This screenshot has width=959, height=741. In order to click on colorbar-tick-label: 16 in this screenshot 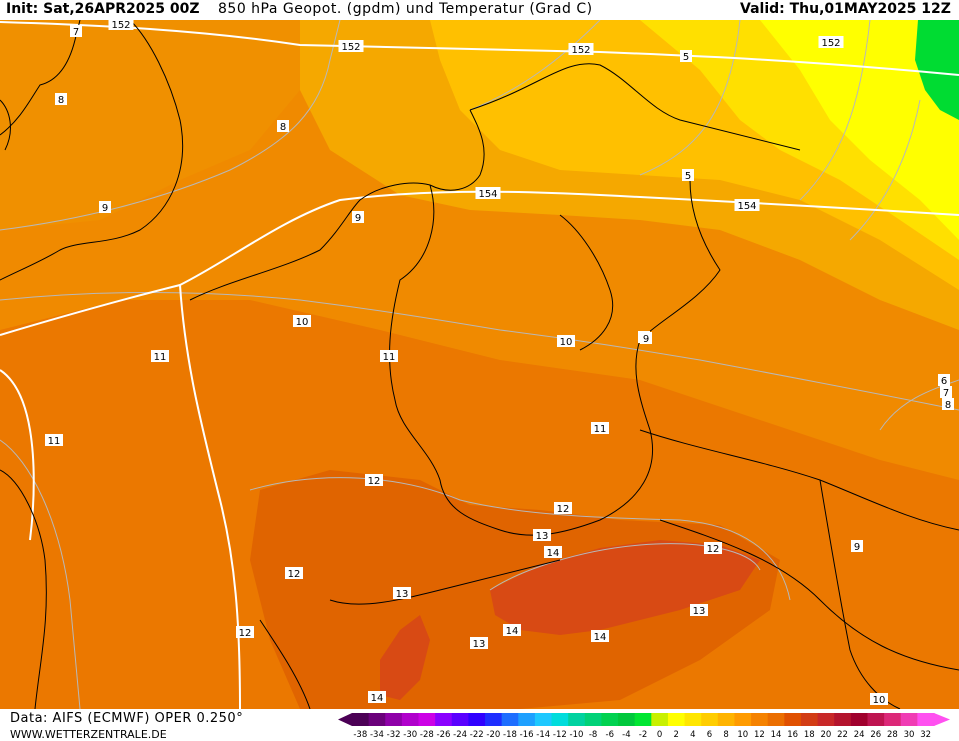, I will do `click(792, 735)`.